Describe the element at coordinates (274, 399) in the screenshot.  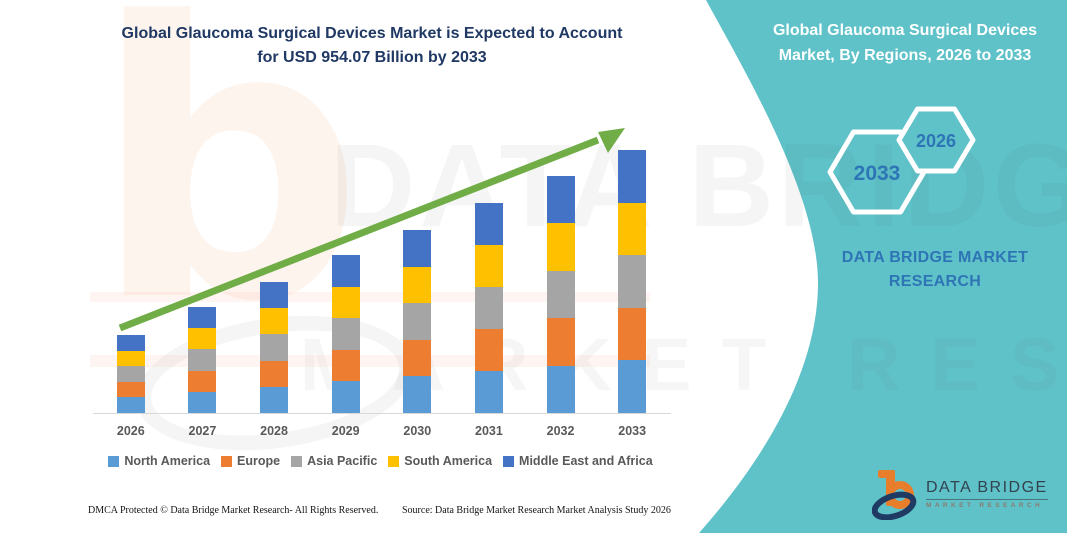
I see `bar-segment-north-america-2028` at that location.